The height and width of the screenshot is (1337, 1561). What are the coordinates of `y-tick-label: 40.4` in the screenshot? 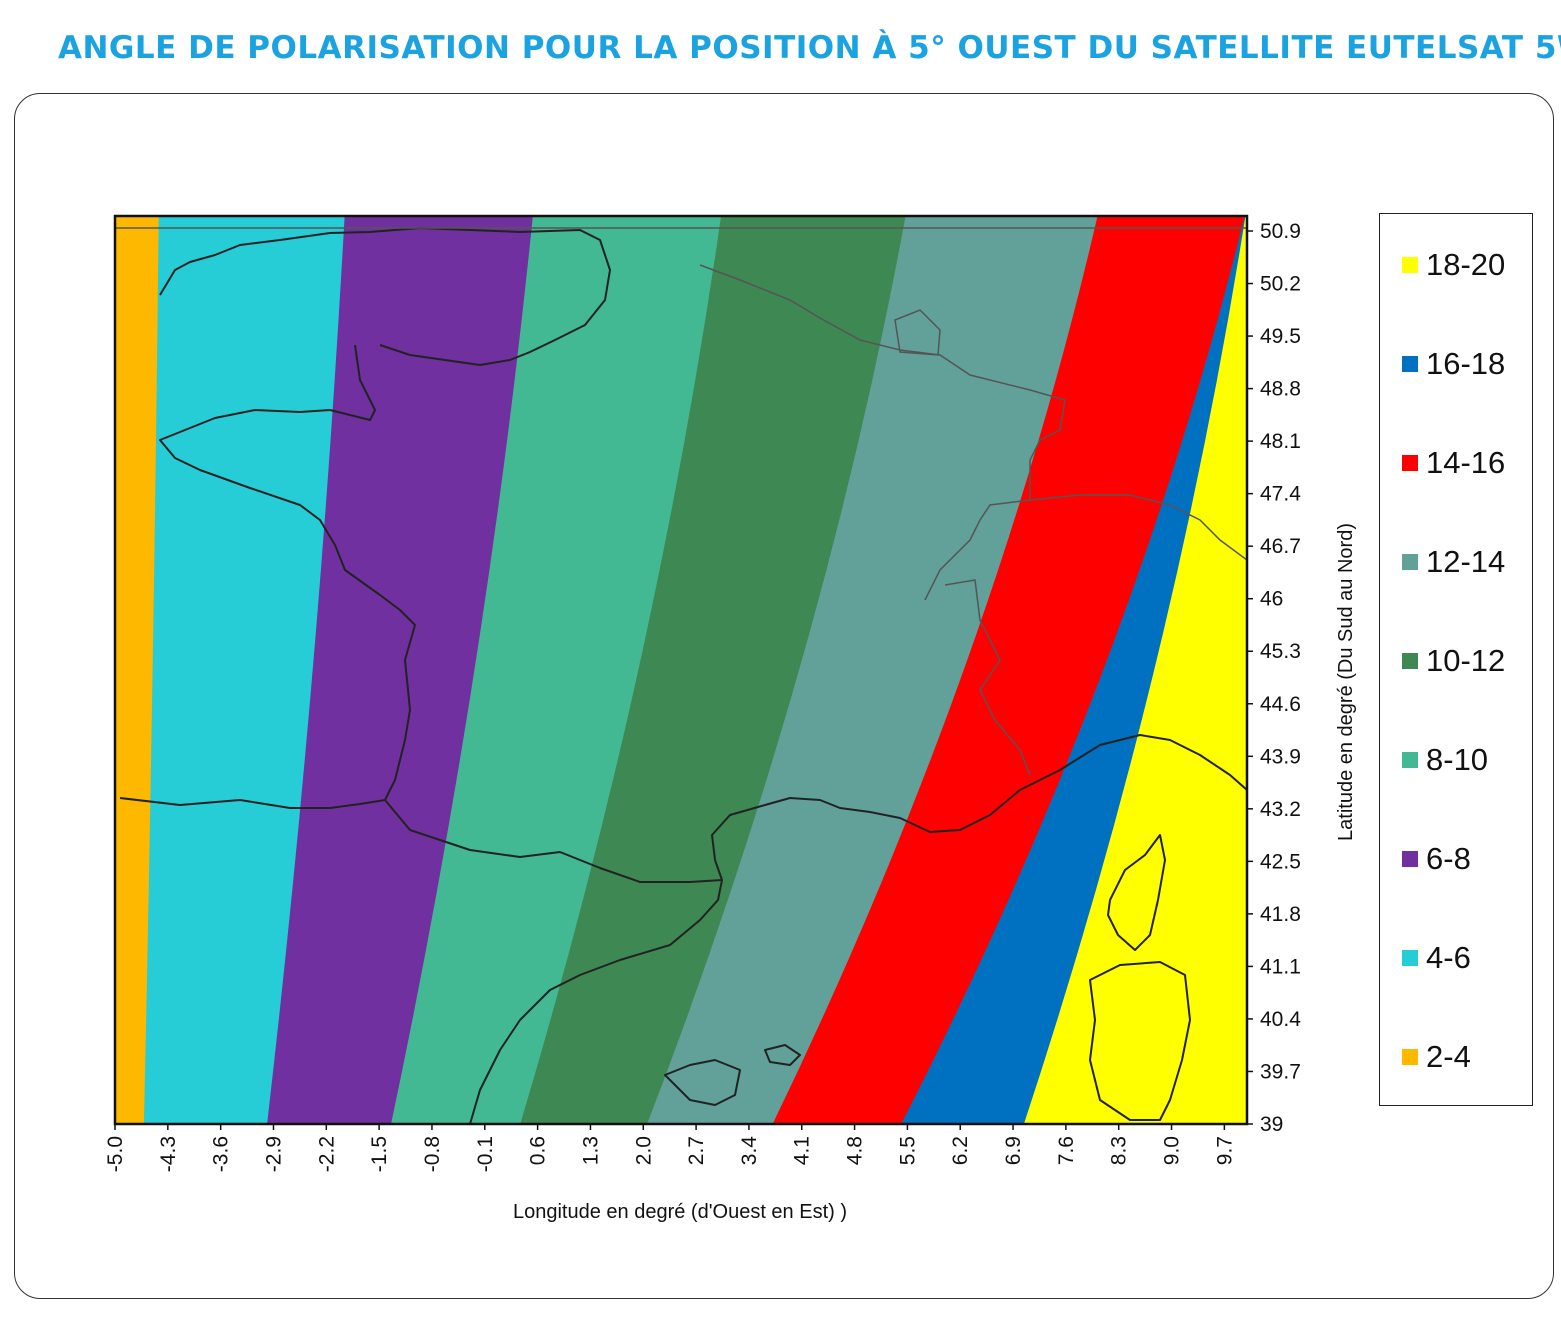 It's located at (1280, 1019).